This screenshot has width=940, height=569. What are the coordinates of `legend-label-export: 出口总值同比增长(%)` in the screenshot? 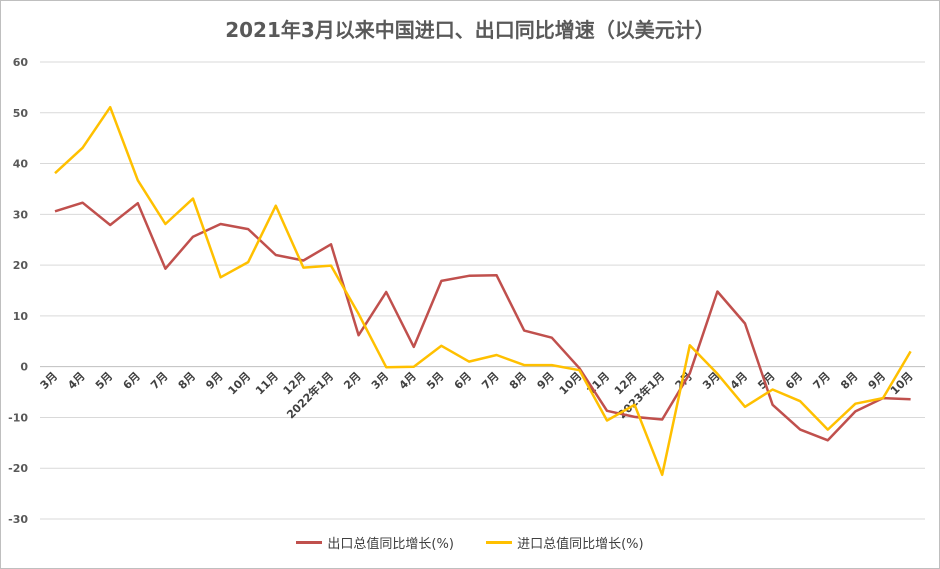 It's located at (390, 544).